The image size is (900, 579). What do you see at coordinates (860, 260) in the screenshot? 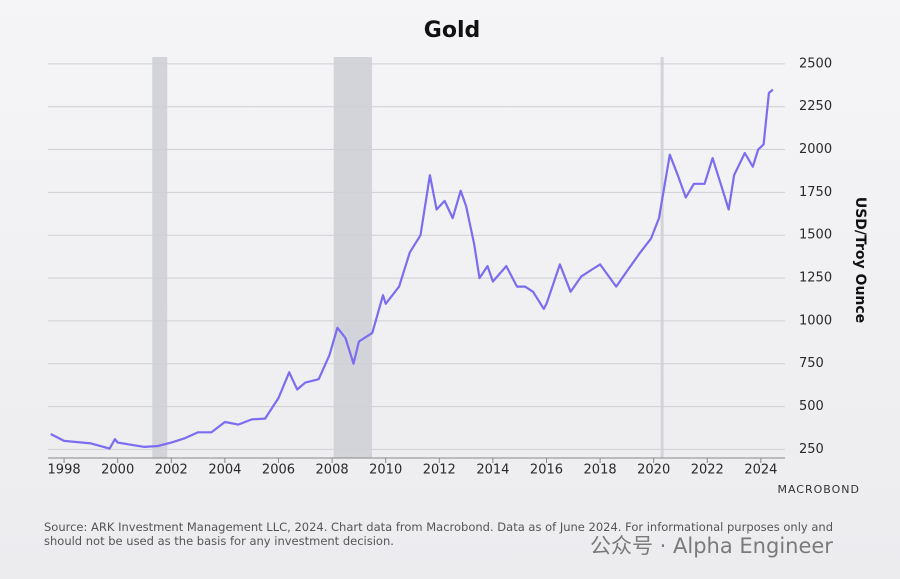
I see `y-axis-label: USD/Troy Ounce` at bounding box center [860, 260].